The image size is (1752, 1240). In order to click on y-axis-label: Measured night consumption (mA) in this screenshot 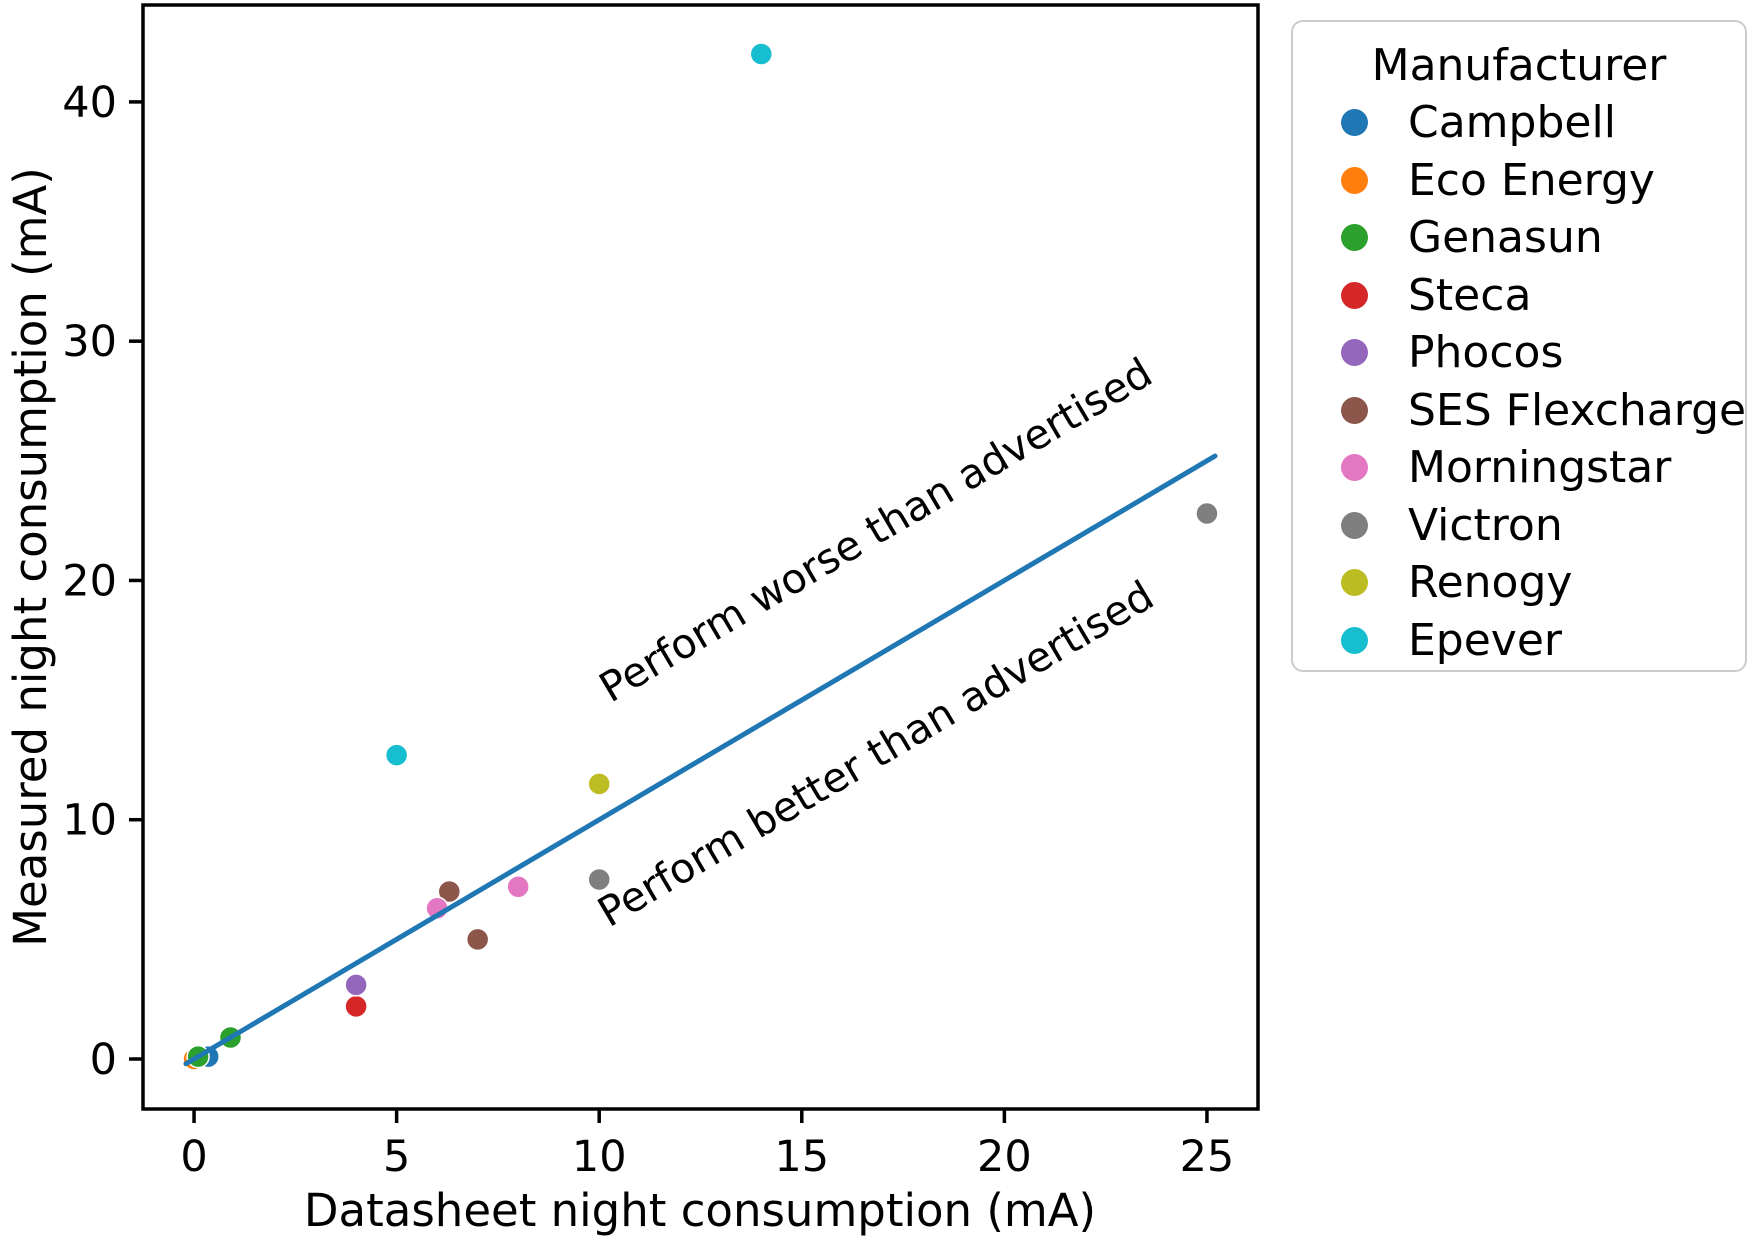, I will do `click(30, 557)`.